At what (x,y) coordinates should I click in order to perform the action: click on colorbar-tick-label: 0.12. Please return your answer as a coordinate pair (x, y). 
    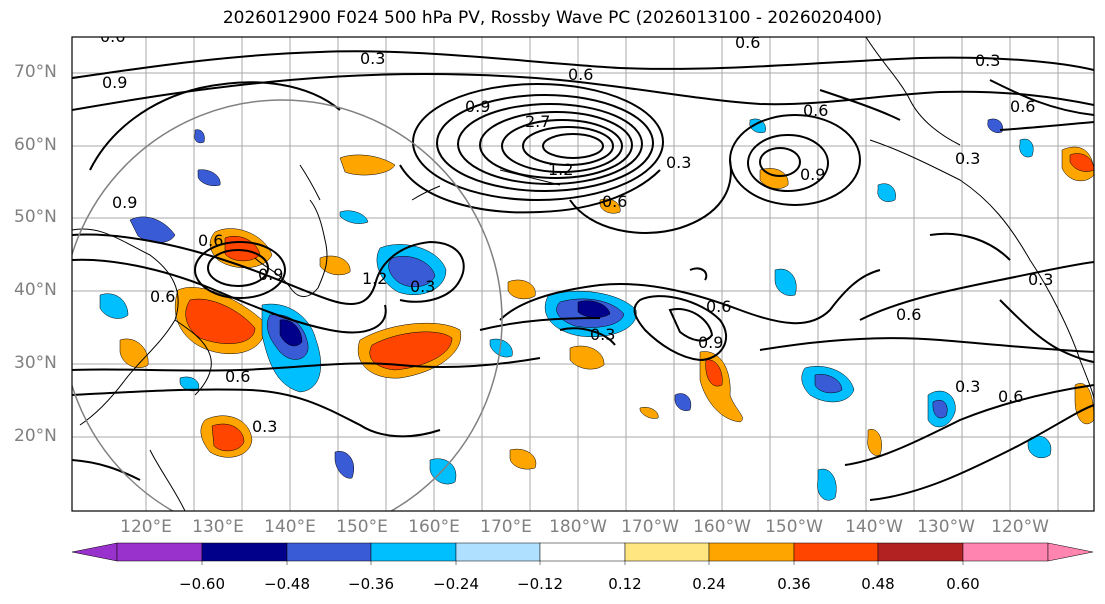
    Looking at the image, I should click on (625, 584).